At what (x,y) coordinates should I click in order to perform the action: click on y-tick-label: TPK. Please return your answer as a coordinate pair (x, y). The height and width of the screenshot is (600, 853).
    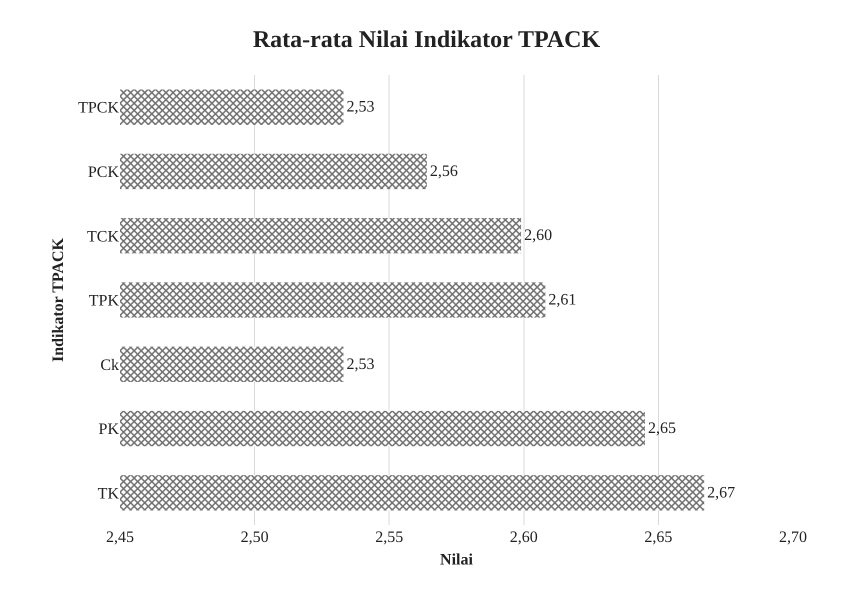
    Looking at the image, I should click on (104, 301).